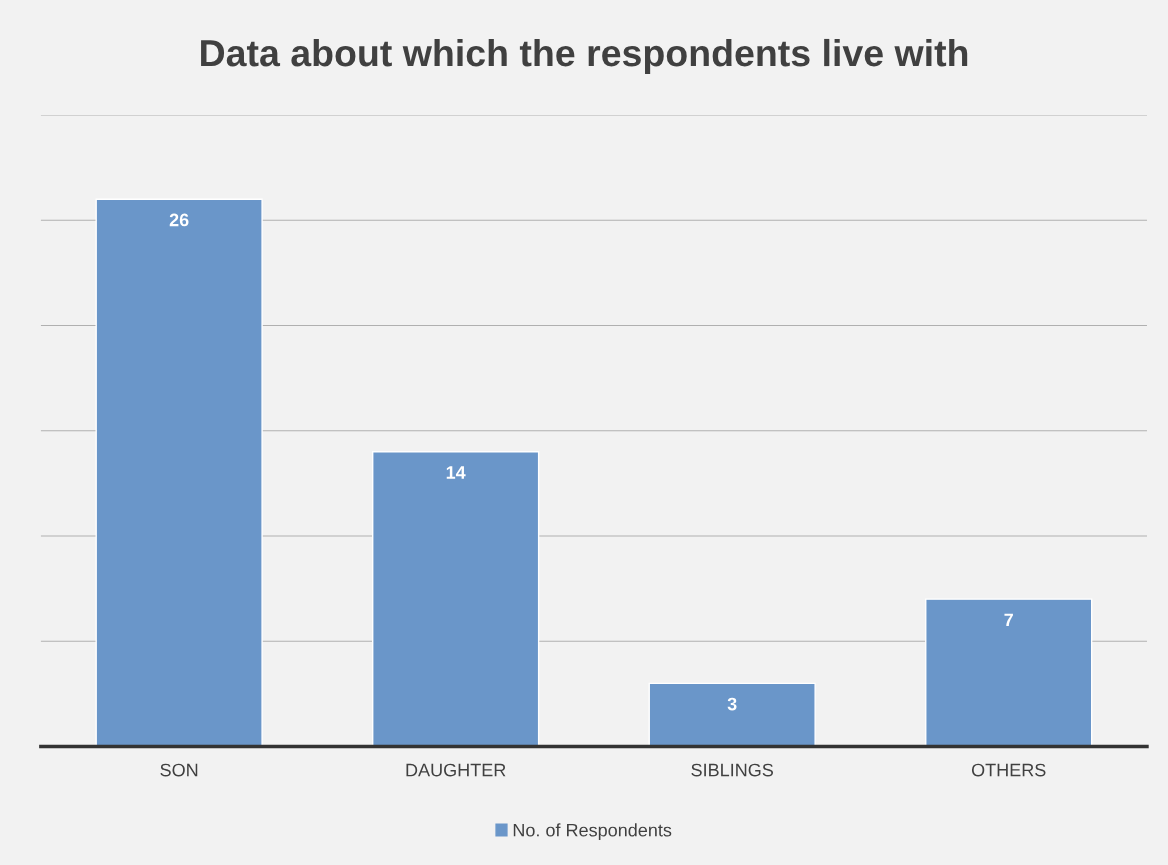 Image resolution: width=1168 pixels, height=865 pixels. What do you see at coordinates (1008, 620) in the screenshot?
I see `data-label: 7` at bounding box center [1008, 620].